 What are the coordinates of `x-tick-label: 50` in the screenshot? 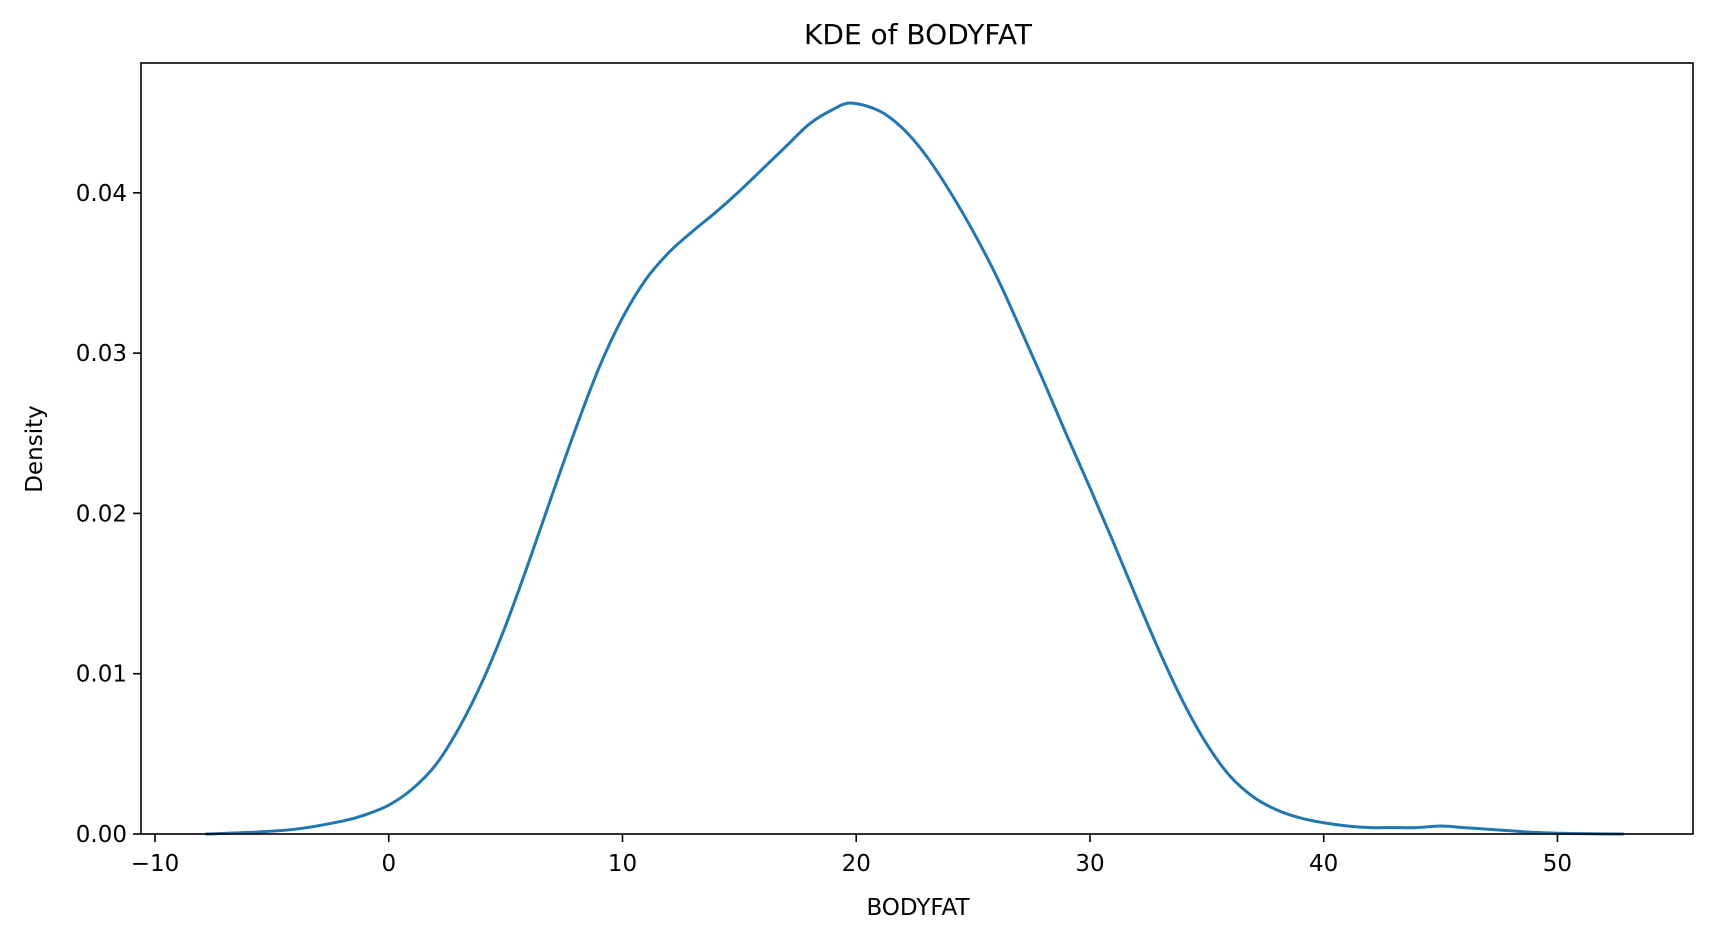 It's located at (1557, 864).